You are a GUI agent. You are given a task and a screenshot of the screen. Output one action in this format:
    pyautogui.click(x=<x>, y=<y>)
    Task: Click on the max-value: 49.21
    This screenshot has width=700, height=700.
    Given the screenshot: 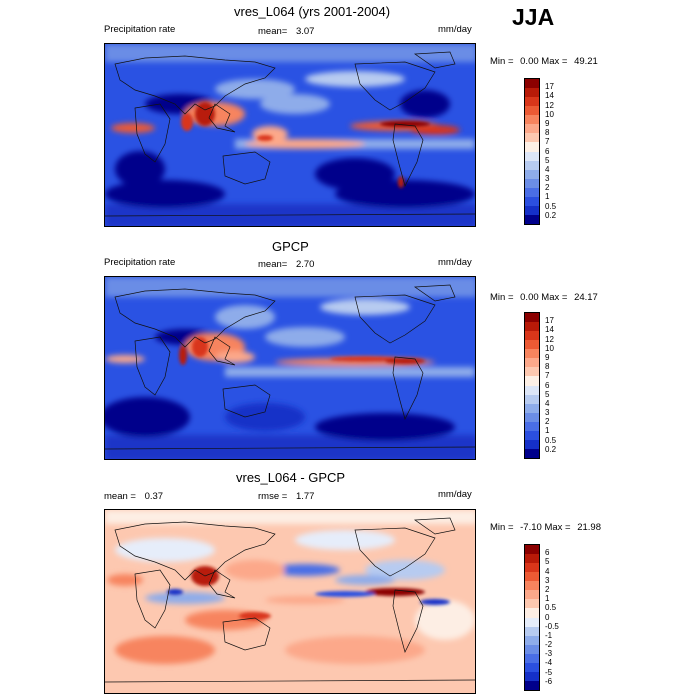 What is the action you would take?
    pyautogui.click(x=586, y=61)
    